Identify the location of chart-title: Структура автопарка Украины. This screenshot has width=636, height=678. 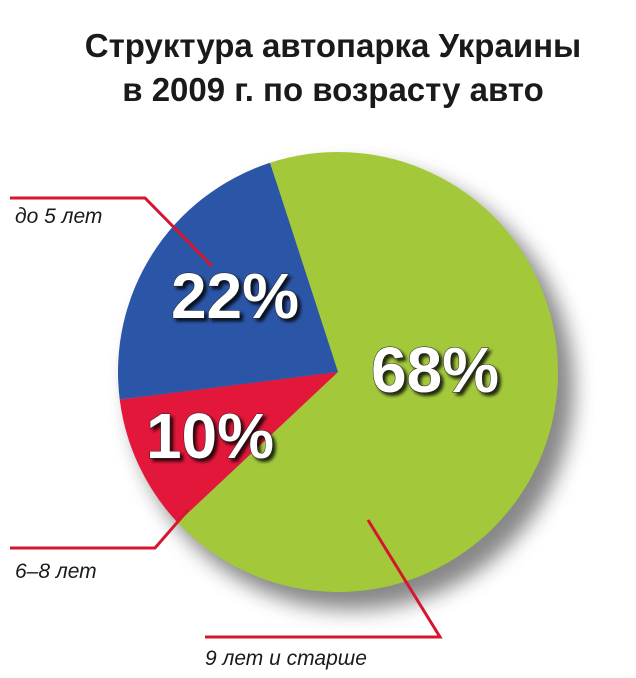
(333, 45).